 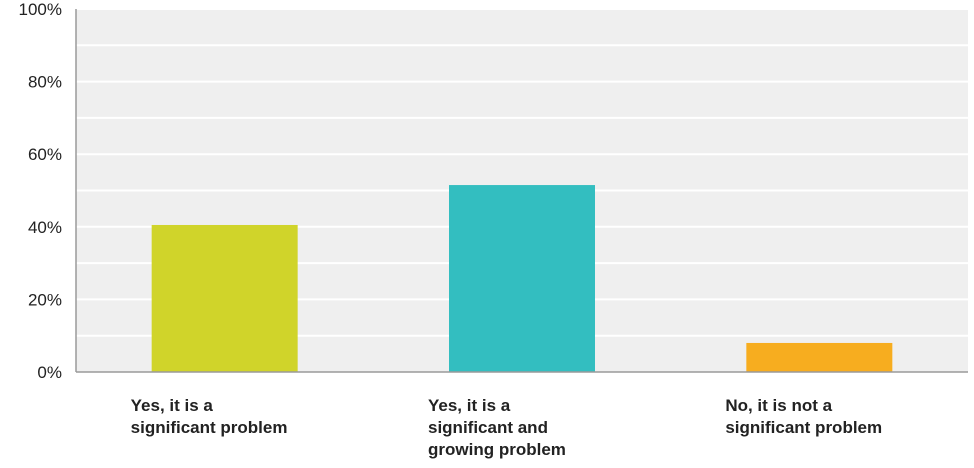 What do you see at coordinates (209, 416) in the screenshot?
I see `x-category-label-1: Yes, it is a significant problem` at bounding box center [209, 416].